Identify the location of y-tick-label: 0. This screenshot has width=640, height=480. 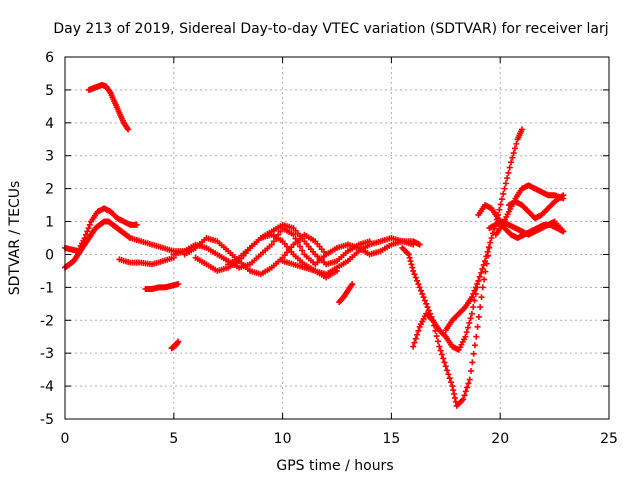
(49, 255).